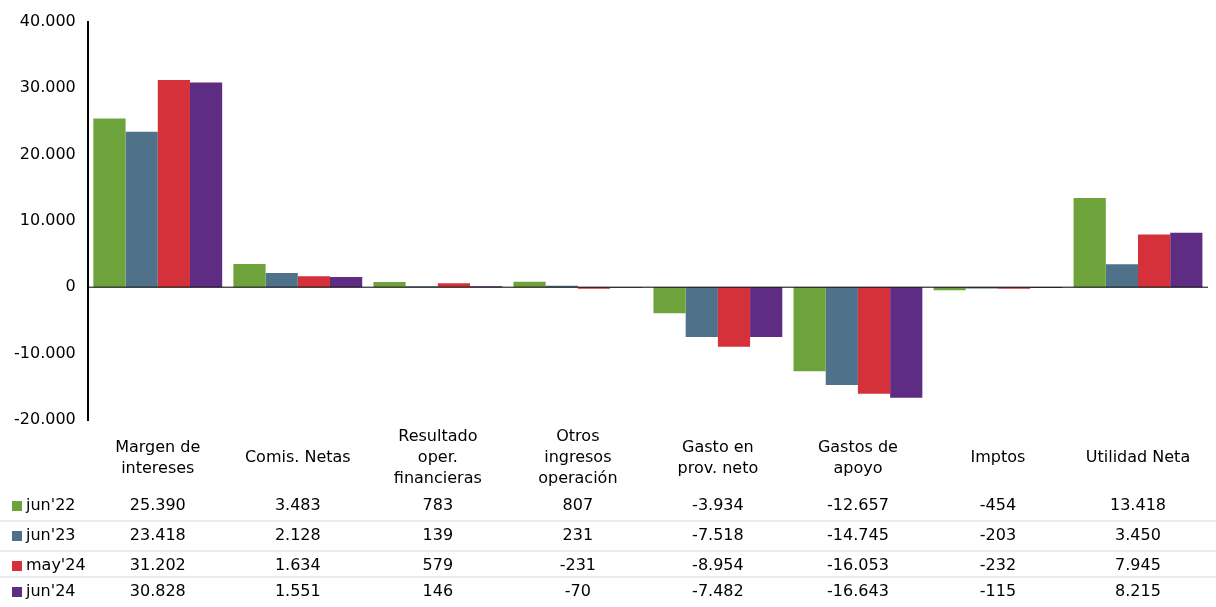  Describe the element at coordinates (1138, 535) in the screenshot. I see `data-label: 3.450` at that location.